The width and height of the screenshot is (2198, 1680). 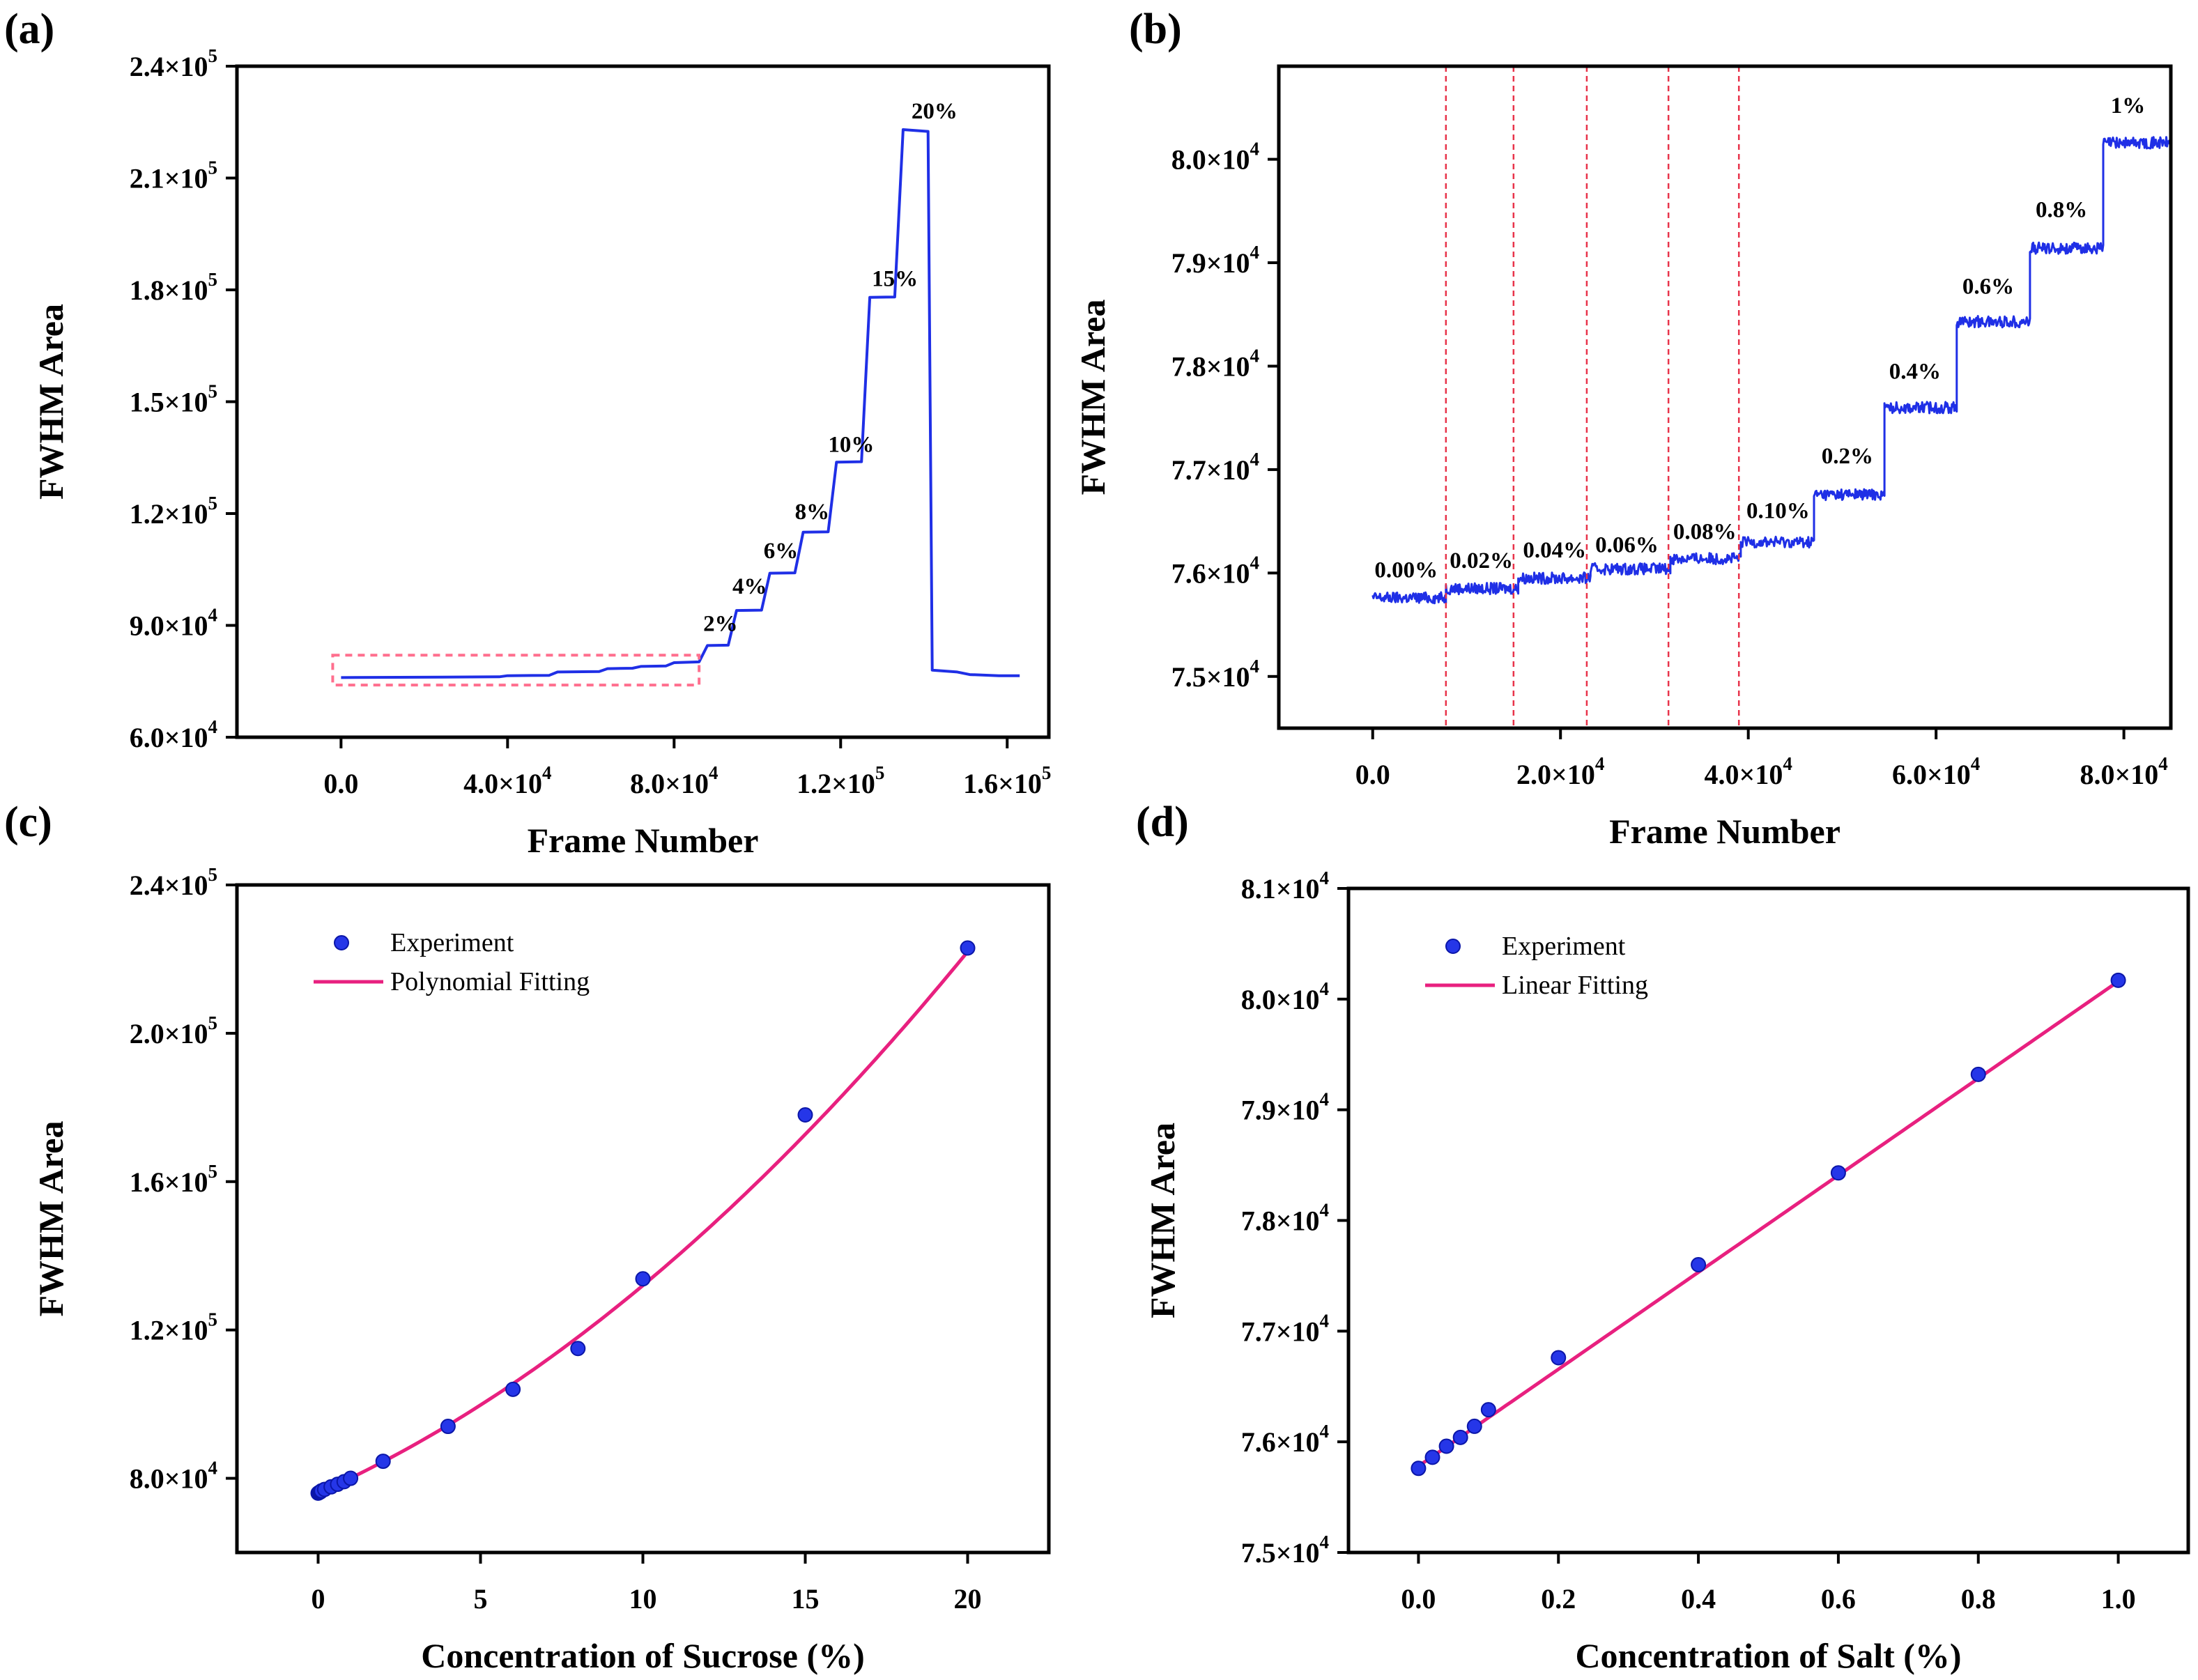 What do you see at coordinates (1215, 467) in the screenshot?
I see `panel-b-ytick-label: 7.7×10⁴` at bounding box center [1215, 467].